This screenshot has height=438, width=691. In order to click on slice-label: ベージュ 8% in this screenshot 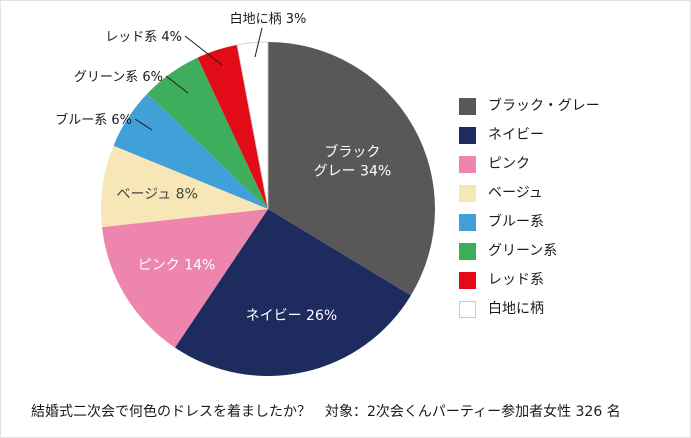, I will do `click(156, 194)`.